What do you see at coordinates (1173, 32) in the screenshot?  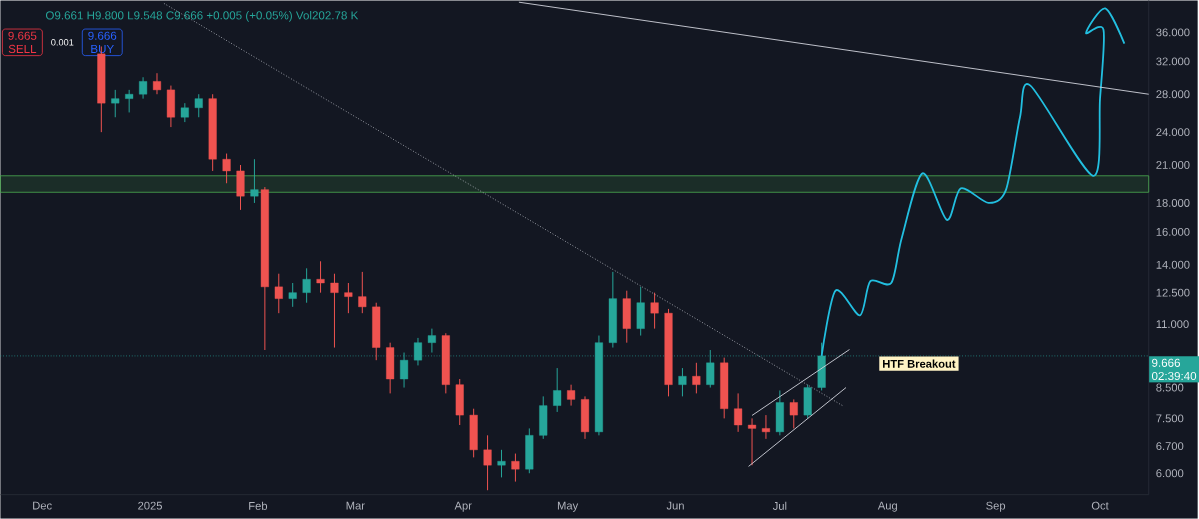 I see `y-tick-label: 36.000` at bounding box center [1173, 32].